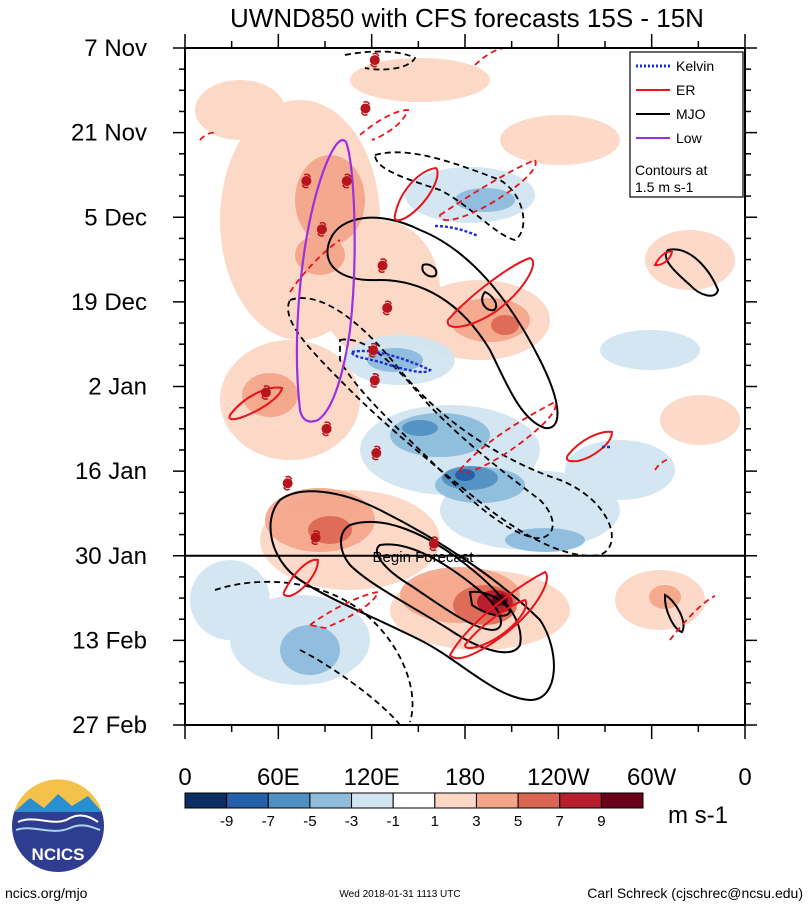 The height and width of the screenshot is (907, 809). What do you see at coordinates (664, 187) in the screenshot?
I see `legend-note-line2: 1.5 m s-1` at bounding box center [664, 187].